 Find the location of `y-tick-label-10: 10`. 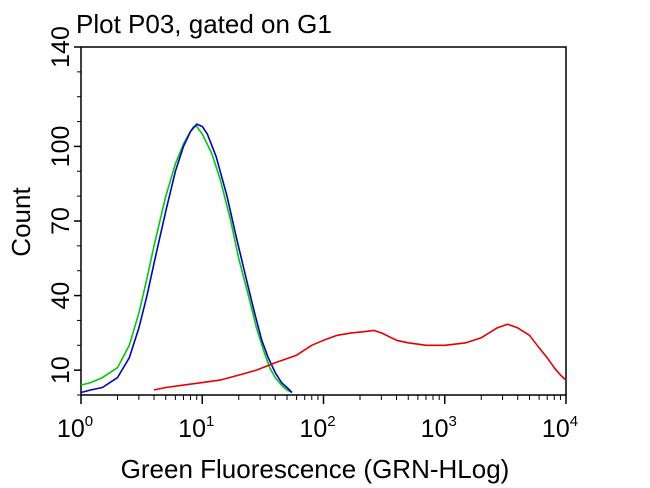

y-tick-label-10: 10 is located at coordinates (61, 370).